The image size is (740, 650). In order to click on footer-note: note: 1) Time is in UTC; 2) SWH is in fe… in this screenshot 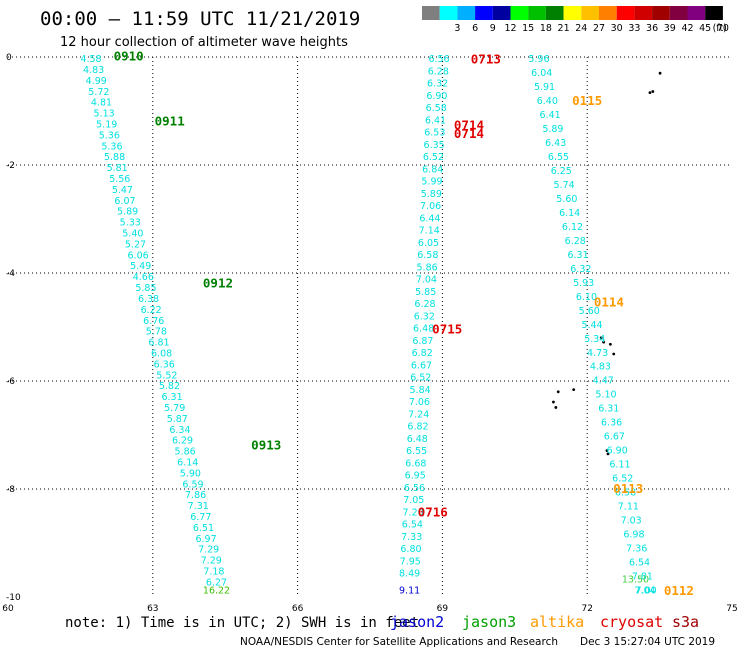, I will do `click(242, 623)`.